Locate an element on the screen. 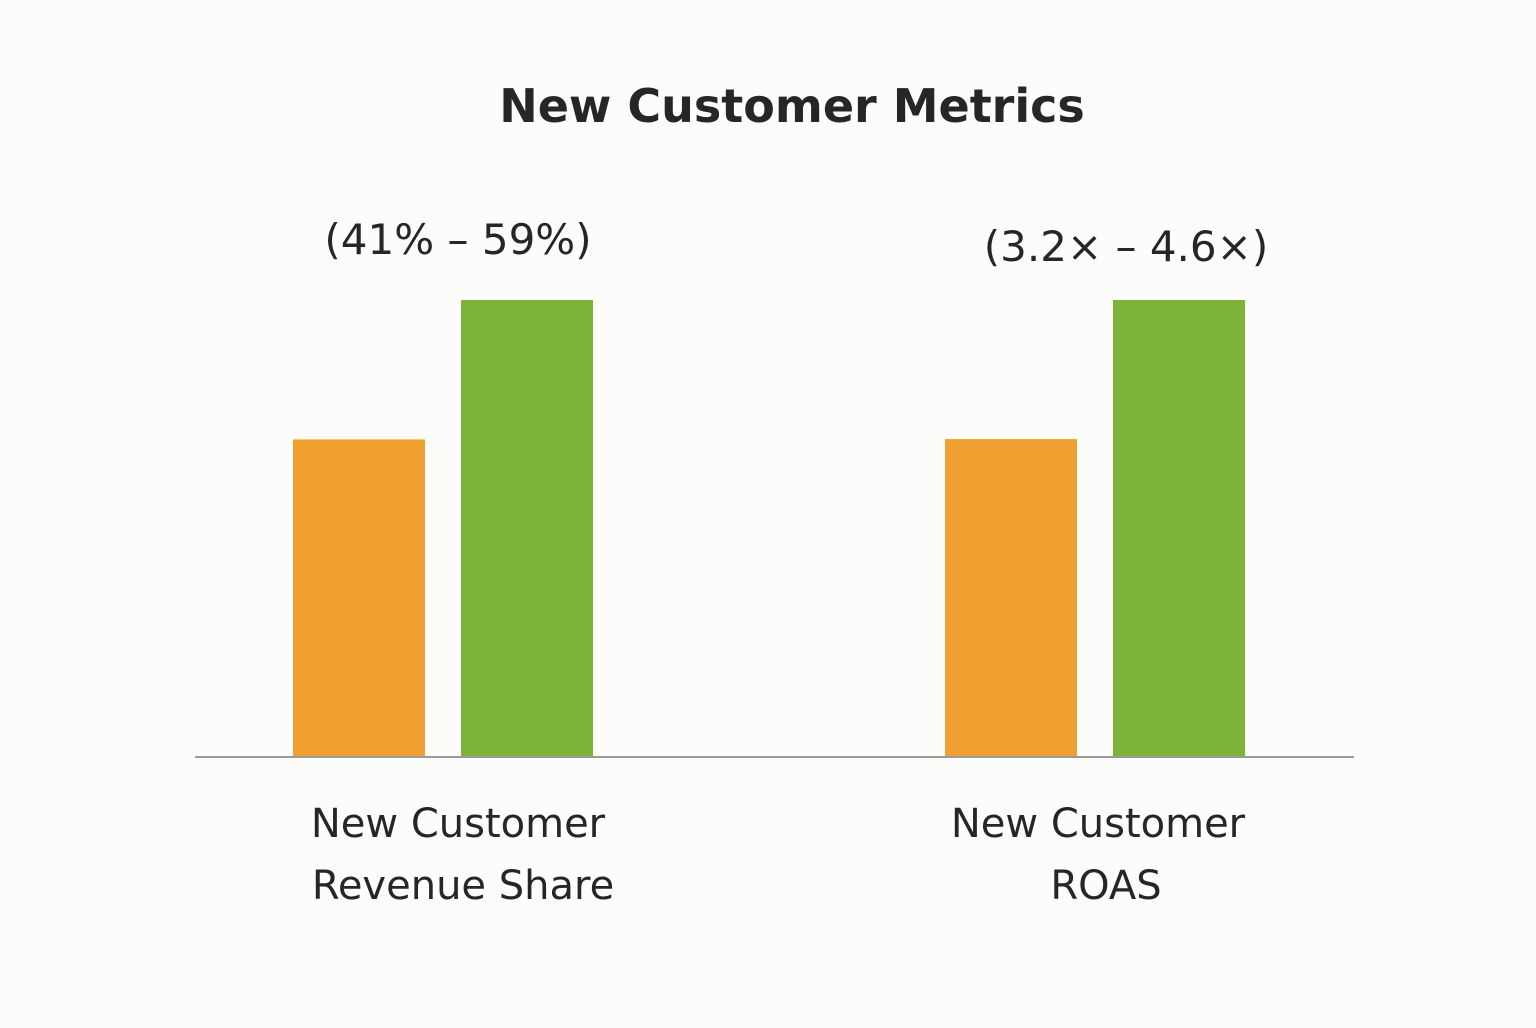 The height and width of the screenshot is (1028, 1536). range-label-revenue-share: (41% – 59%) is located at coordinates (457, 239).